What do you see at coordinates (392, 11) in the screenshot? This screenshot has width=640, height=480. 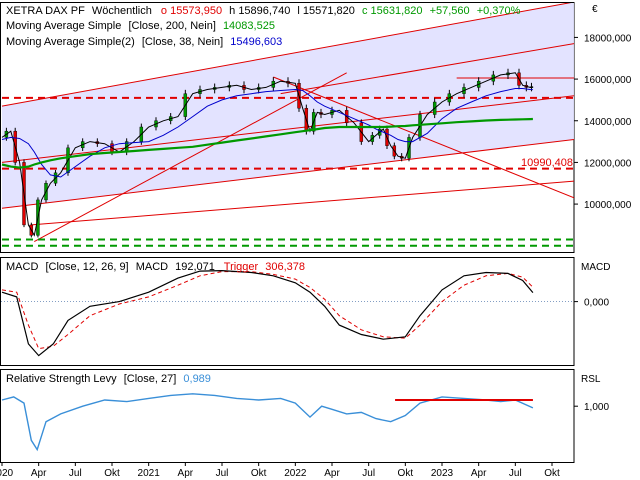 I see `ohlc-close: c 15631,820` at bounding box center [392, 11].